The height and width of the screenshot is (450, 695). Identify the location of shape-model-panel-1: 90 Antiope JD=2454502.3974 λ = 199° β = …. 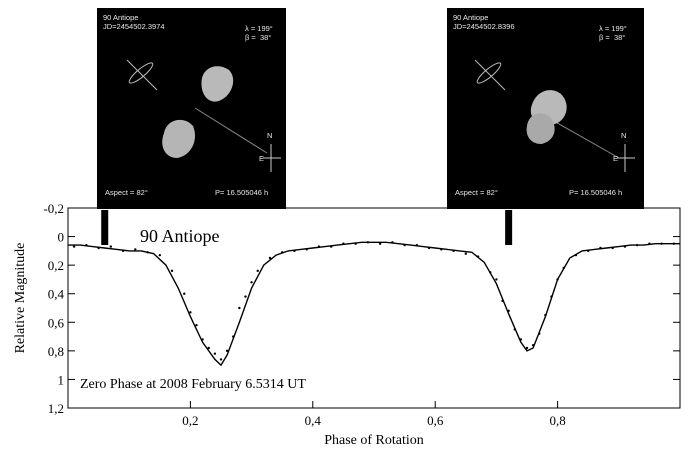
(191, 108).